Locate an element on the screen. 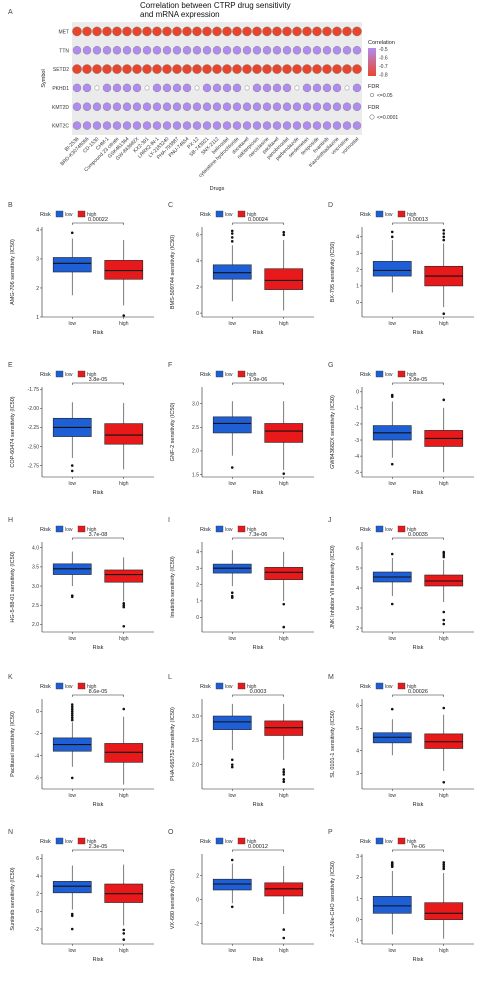  box-m-high is located at coordinates (444, 741).